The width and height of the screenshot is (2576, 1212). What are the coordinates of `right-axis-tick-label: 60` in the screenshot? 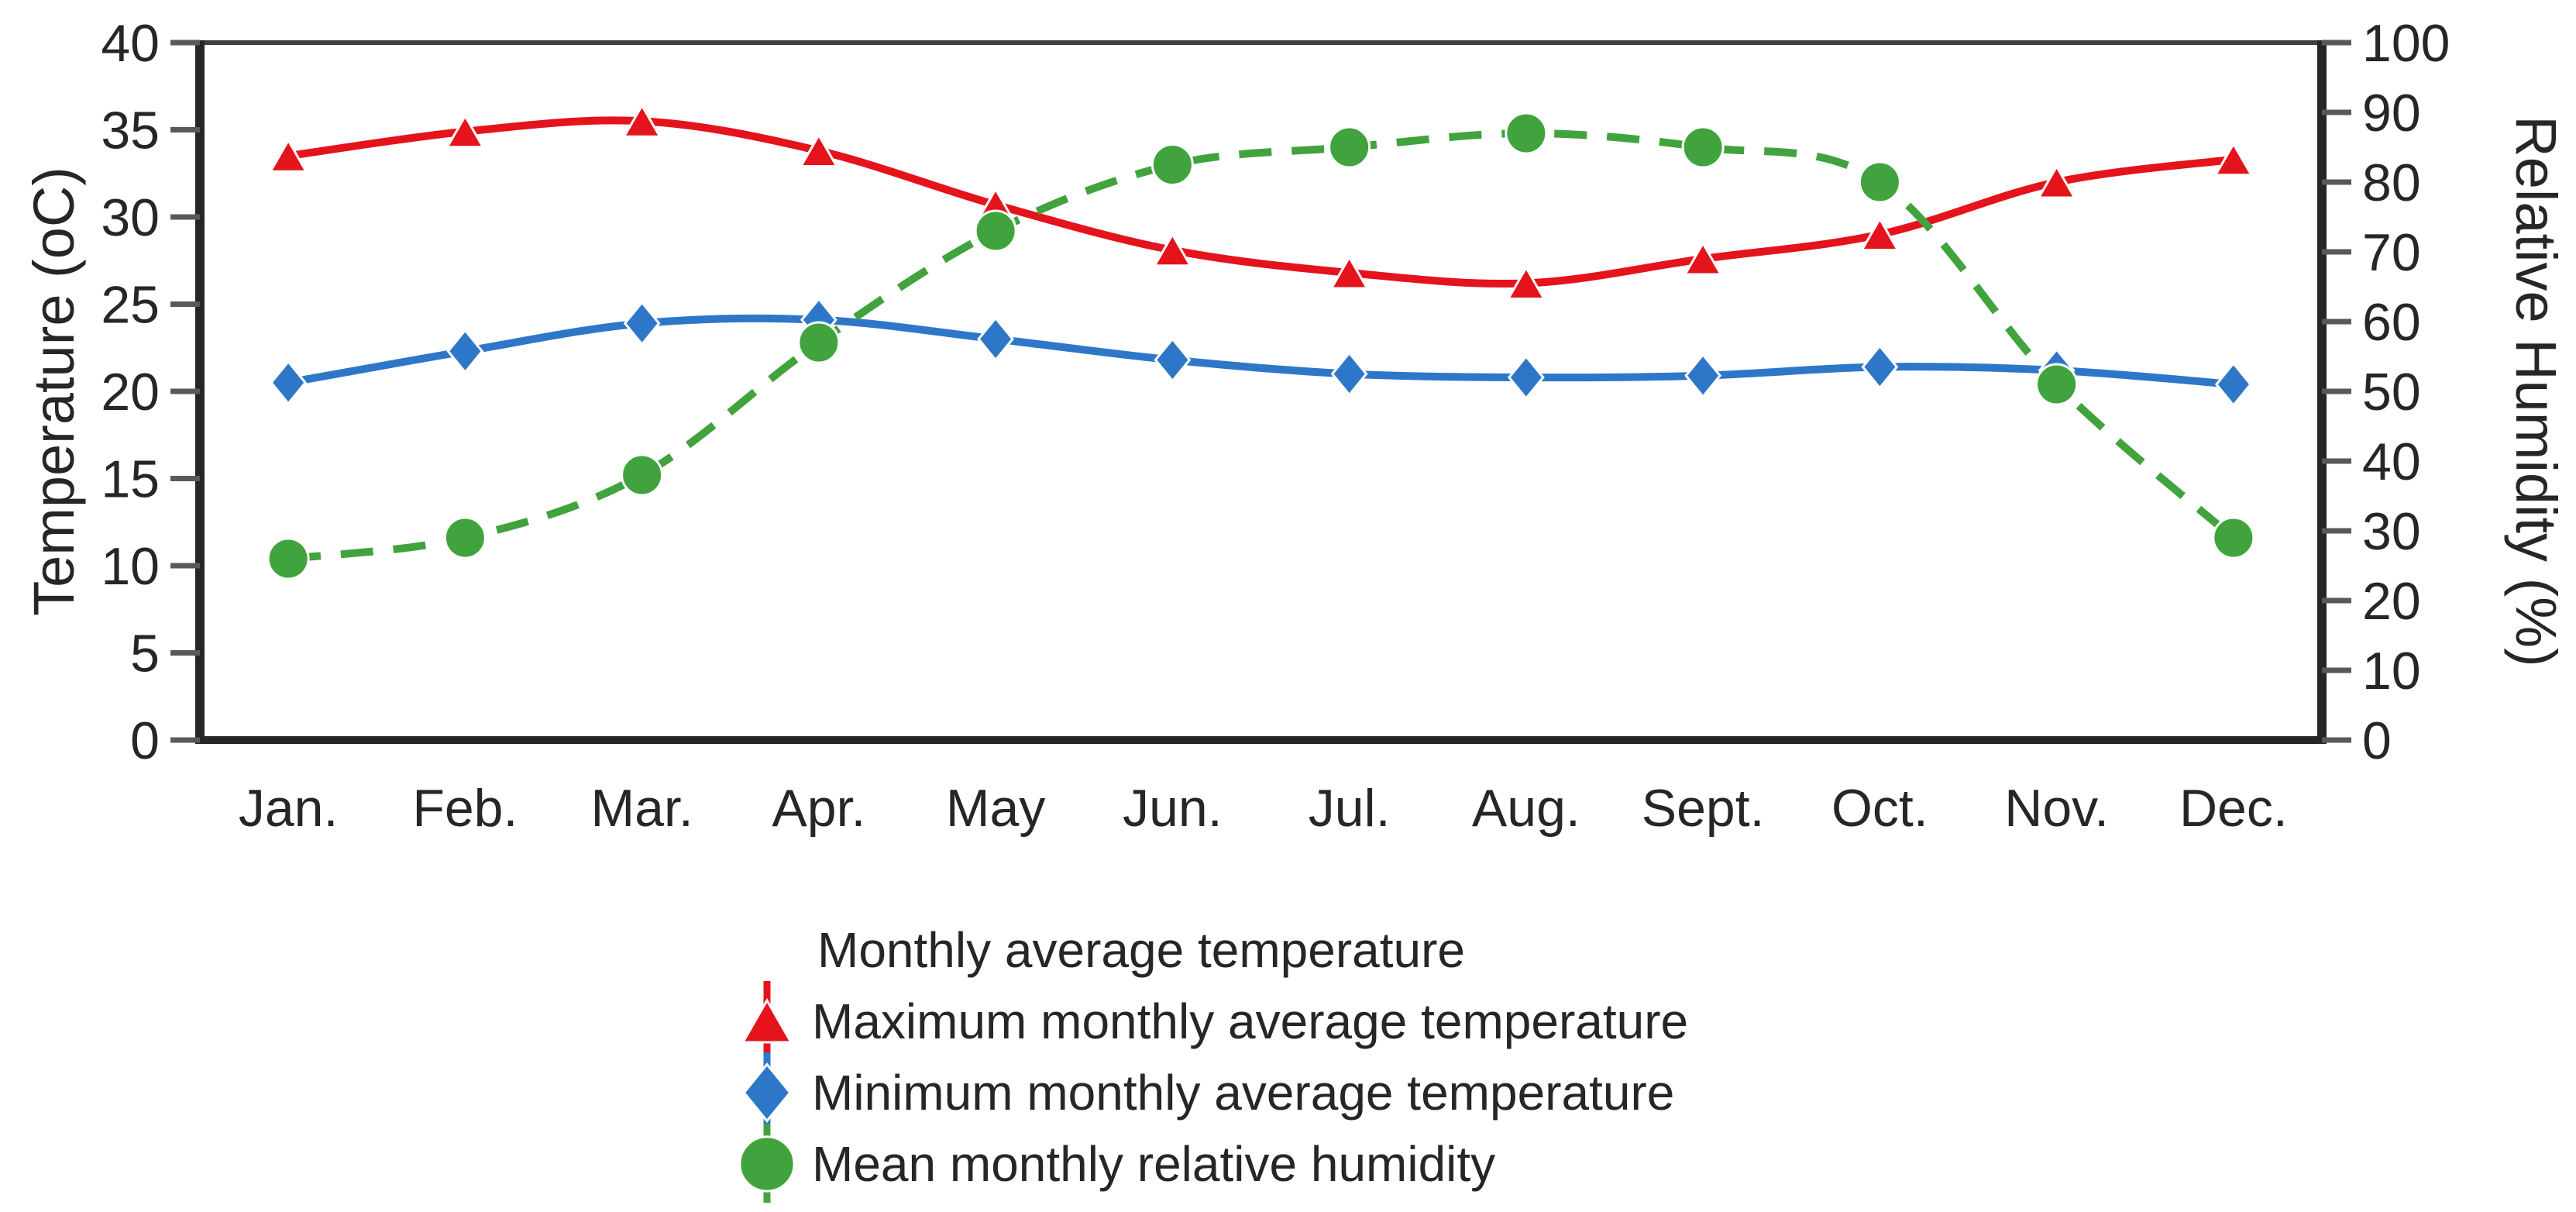 It's located at (2391, 322).